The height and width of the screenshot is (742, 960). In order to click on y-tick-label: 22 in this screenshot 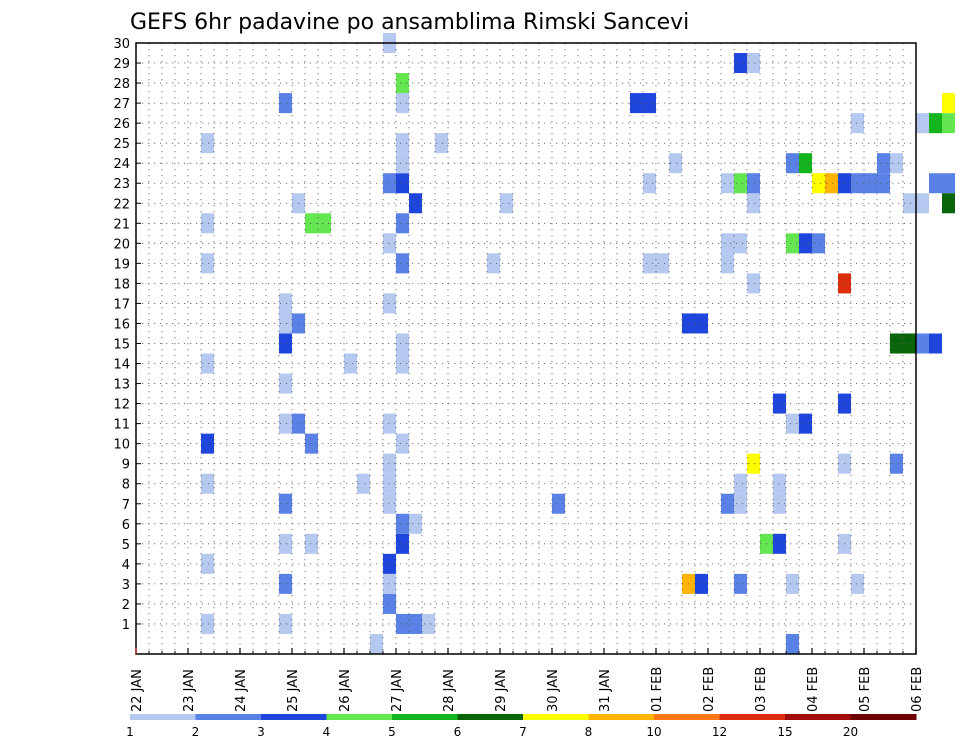, I will do `click(121, 204)`.